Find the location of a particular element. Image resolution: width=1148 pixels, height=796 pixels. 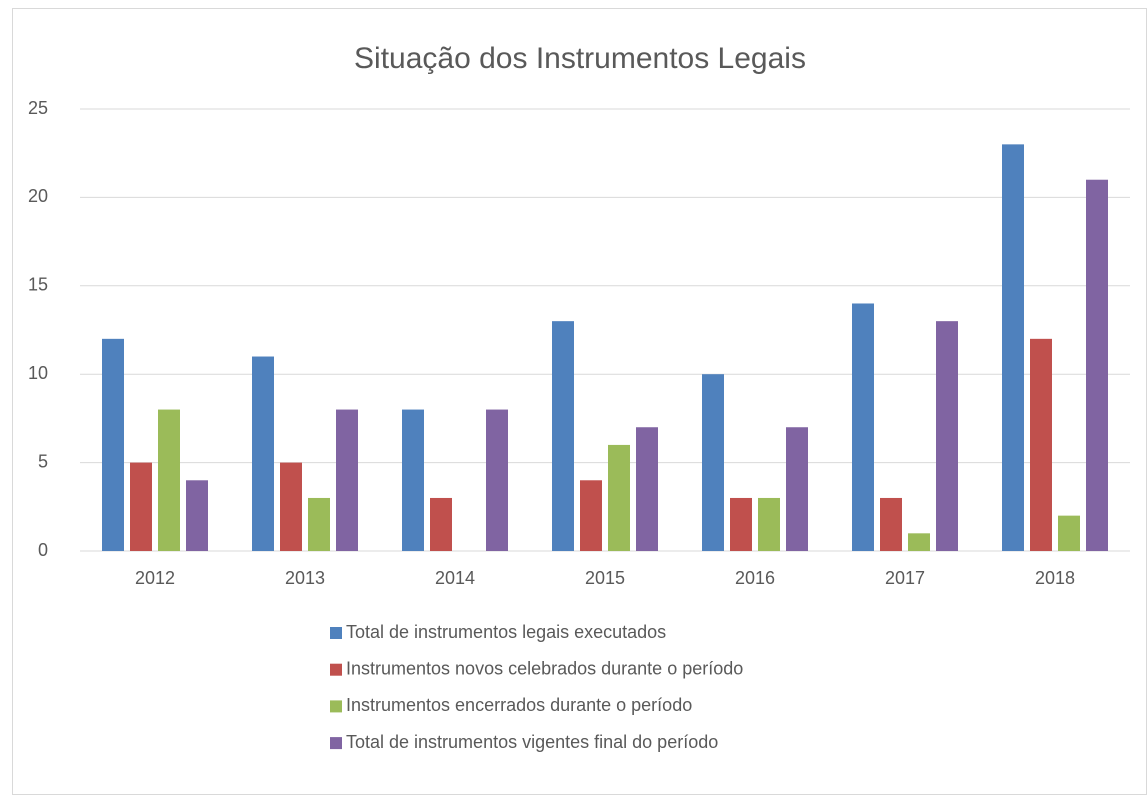

y-tick-label: 15 is located at coordinates (38, 285).